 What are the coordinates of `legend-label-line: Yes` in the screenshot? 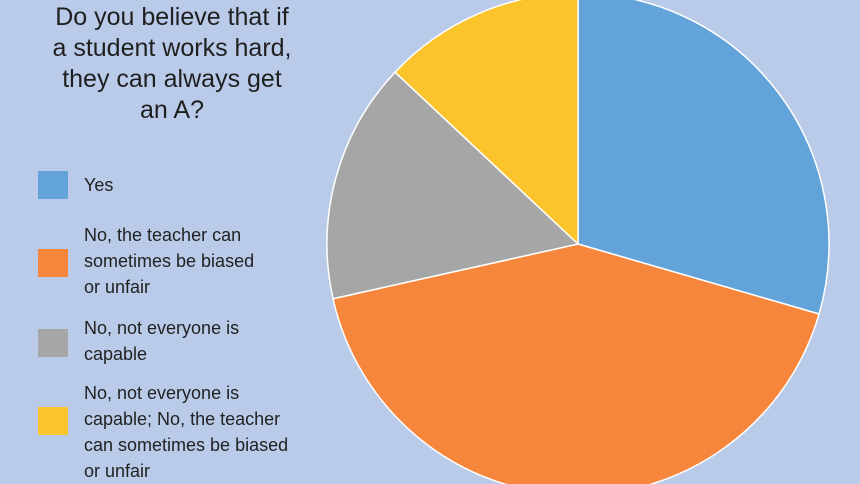 It's located at (99, 185).